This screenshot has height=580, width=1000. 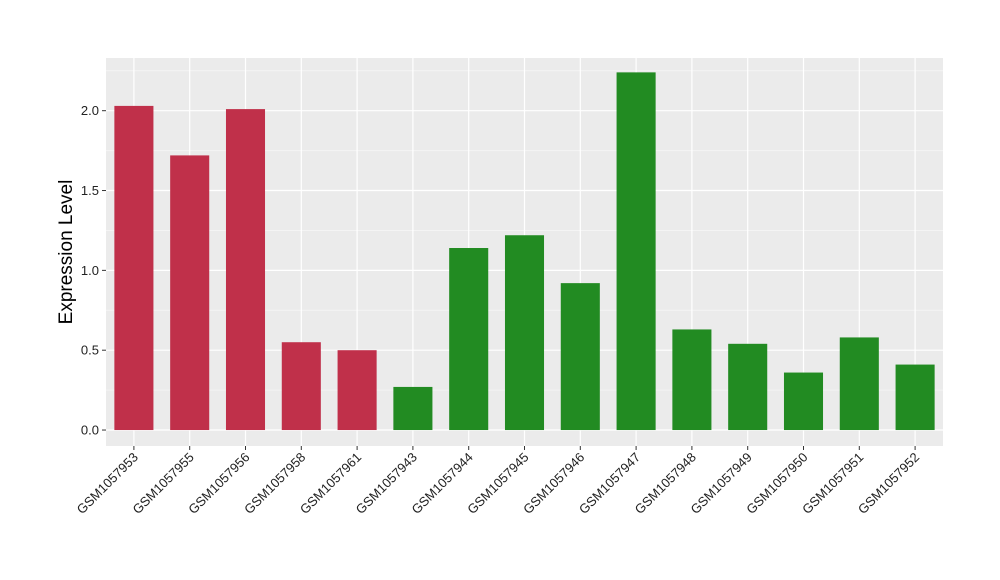 I want to click on y-tick-label: 1.0, so click(x=90, y=270).